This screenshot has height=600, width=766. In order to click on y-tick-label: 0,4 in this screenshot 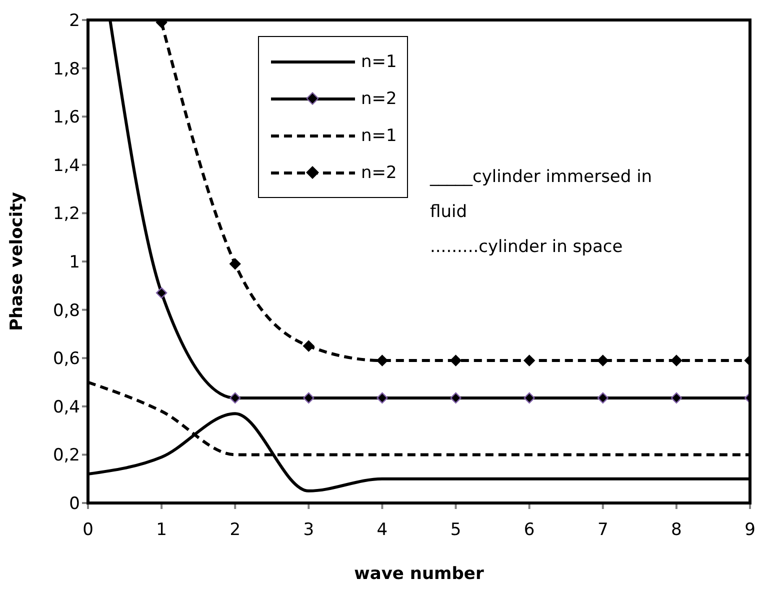, I will do `click(66, 407)`.